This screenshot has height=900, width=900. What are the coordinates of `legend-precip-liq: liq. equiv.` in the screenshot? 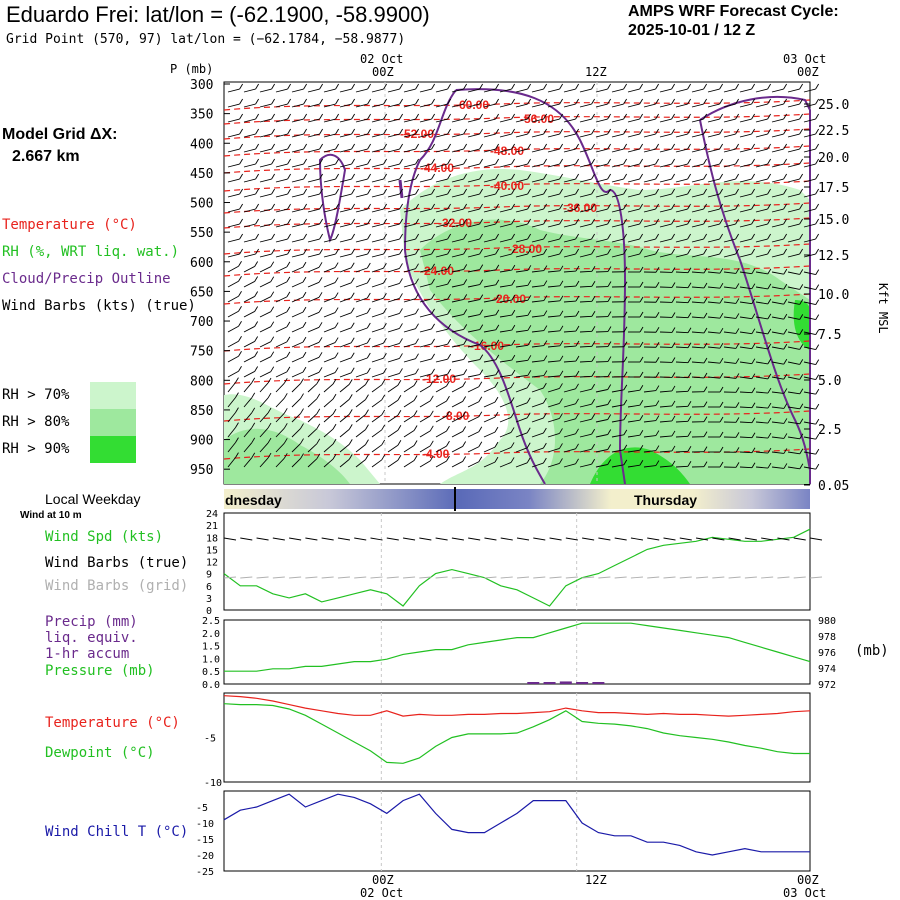 It's located at (91, 638).